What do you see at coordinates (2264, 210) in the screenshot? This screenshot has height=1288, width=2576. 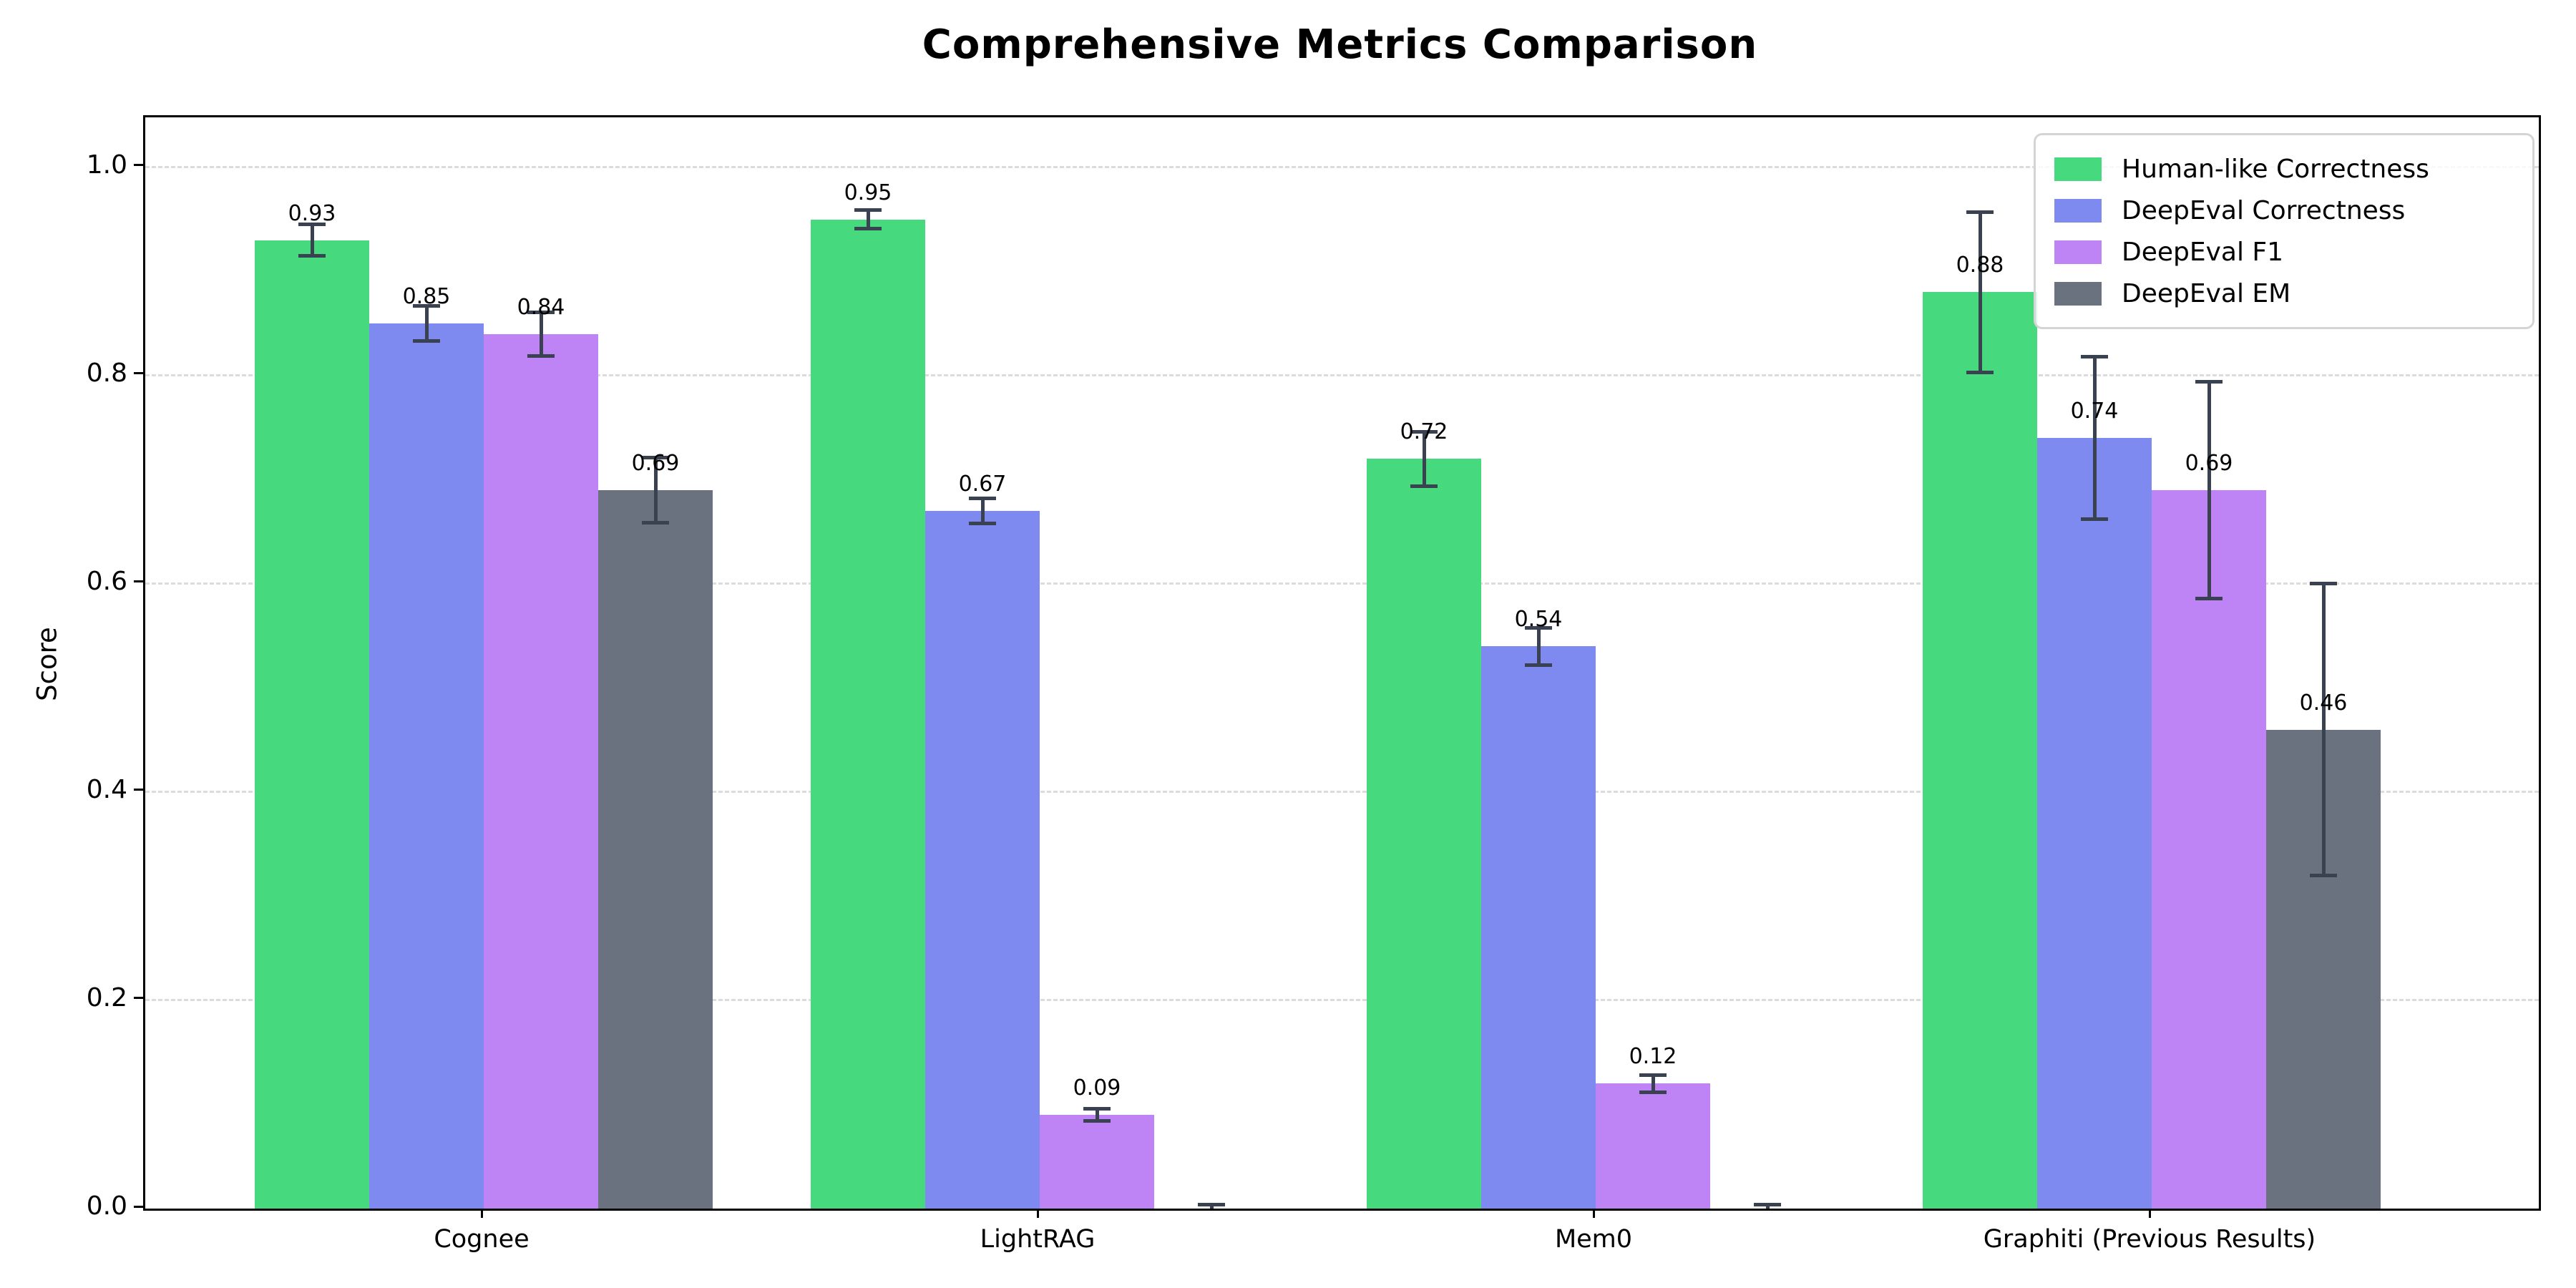 I see `legend-label: DeepEval Correctness` at bounding box center [2264, 210].